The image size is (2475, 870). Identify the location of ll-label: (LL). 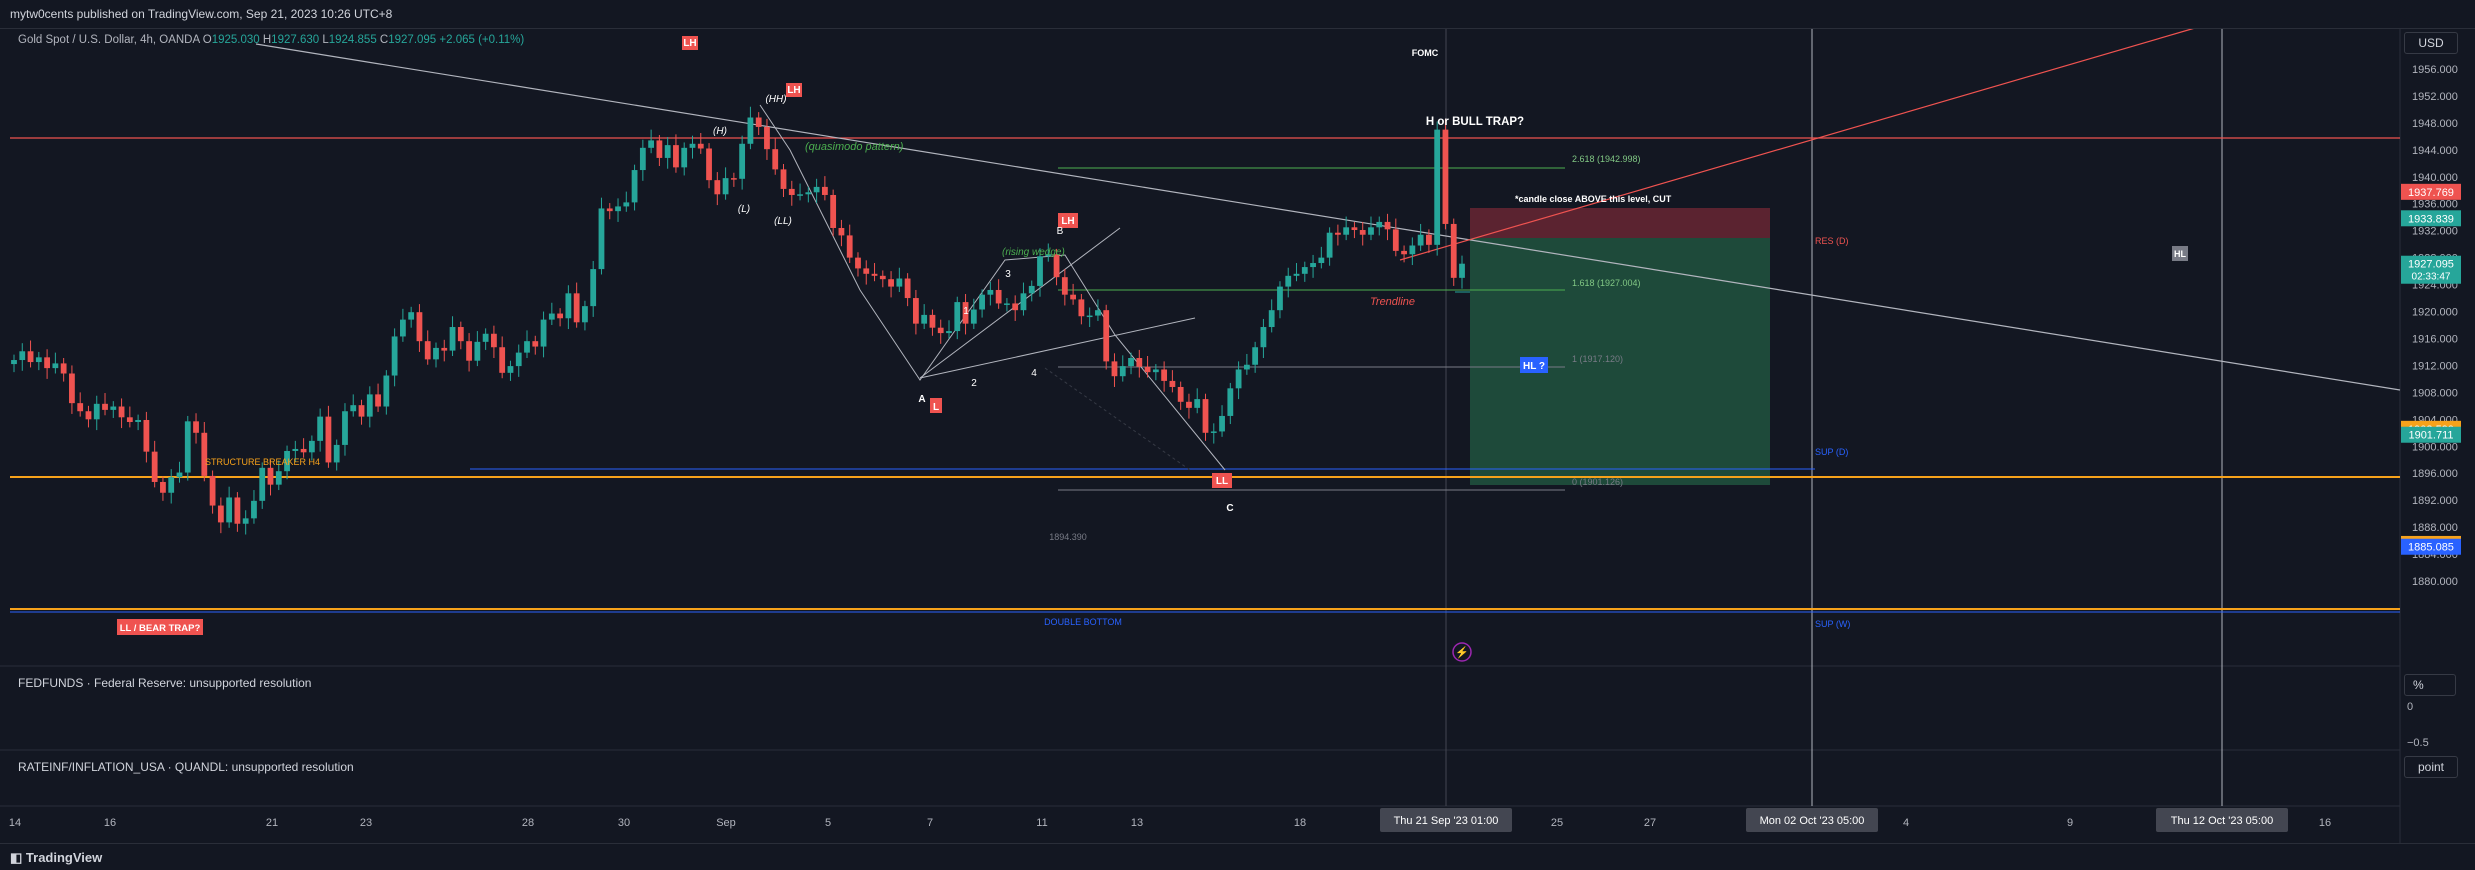
(783, 221).